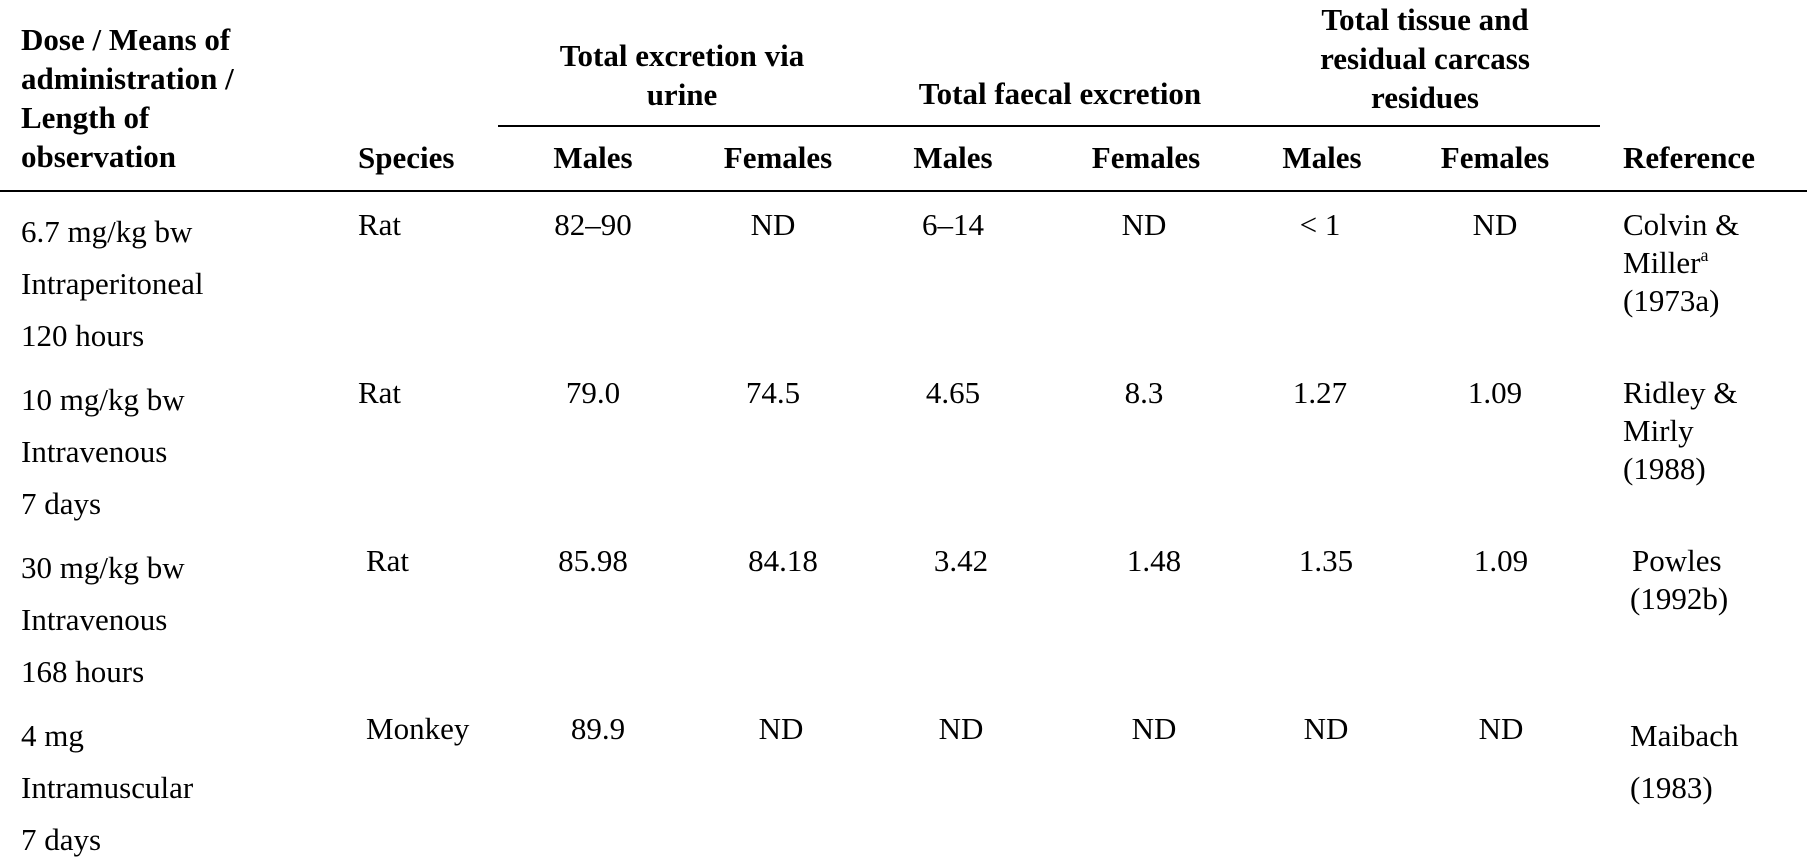 This screenshot has height=866, width=1807. I want to click on header-dose-line: Dose / Means of, so click(126, 39).